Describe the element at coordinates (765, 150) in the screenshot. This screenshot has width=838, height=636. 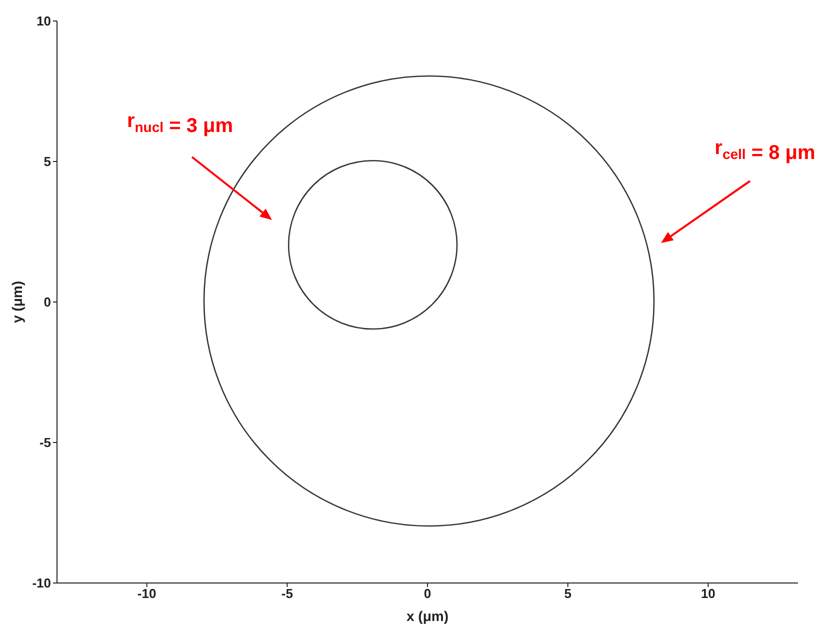
I see `annotation: r$_{cell}$ = 8 μm` at that location.